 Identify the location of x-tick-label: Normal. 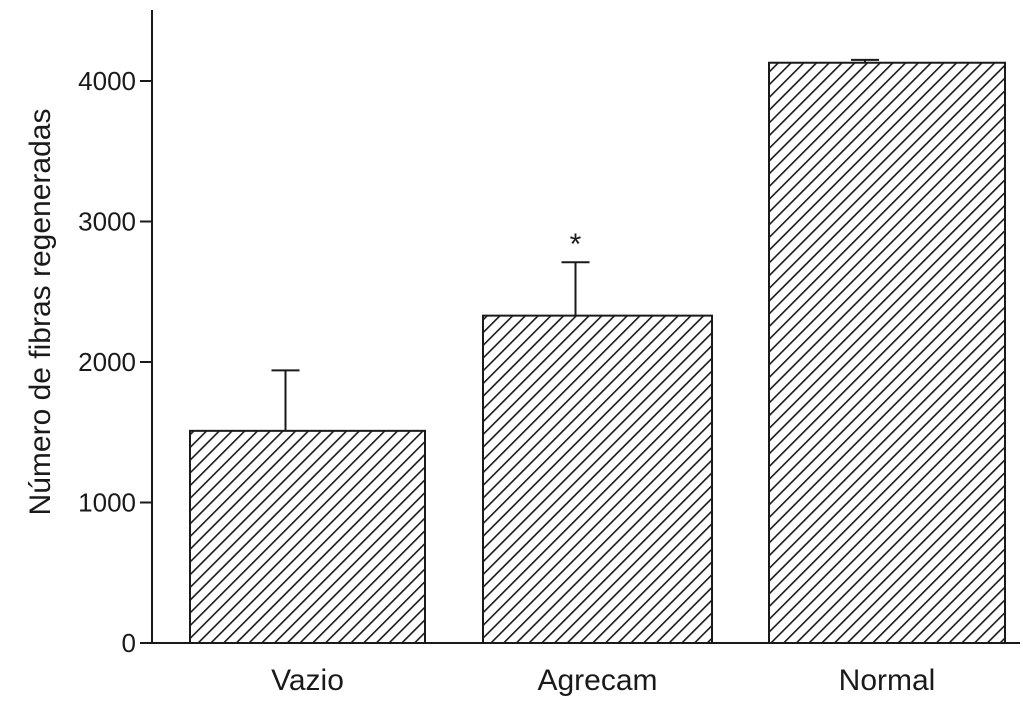
(887, 680).